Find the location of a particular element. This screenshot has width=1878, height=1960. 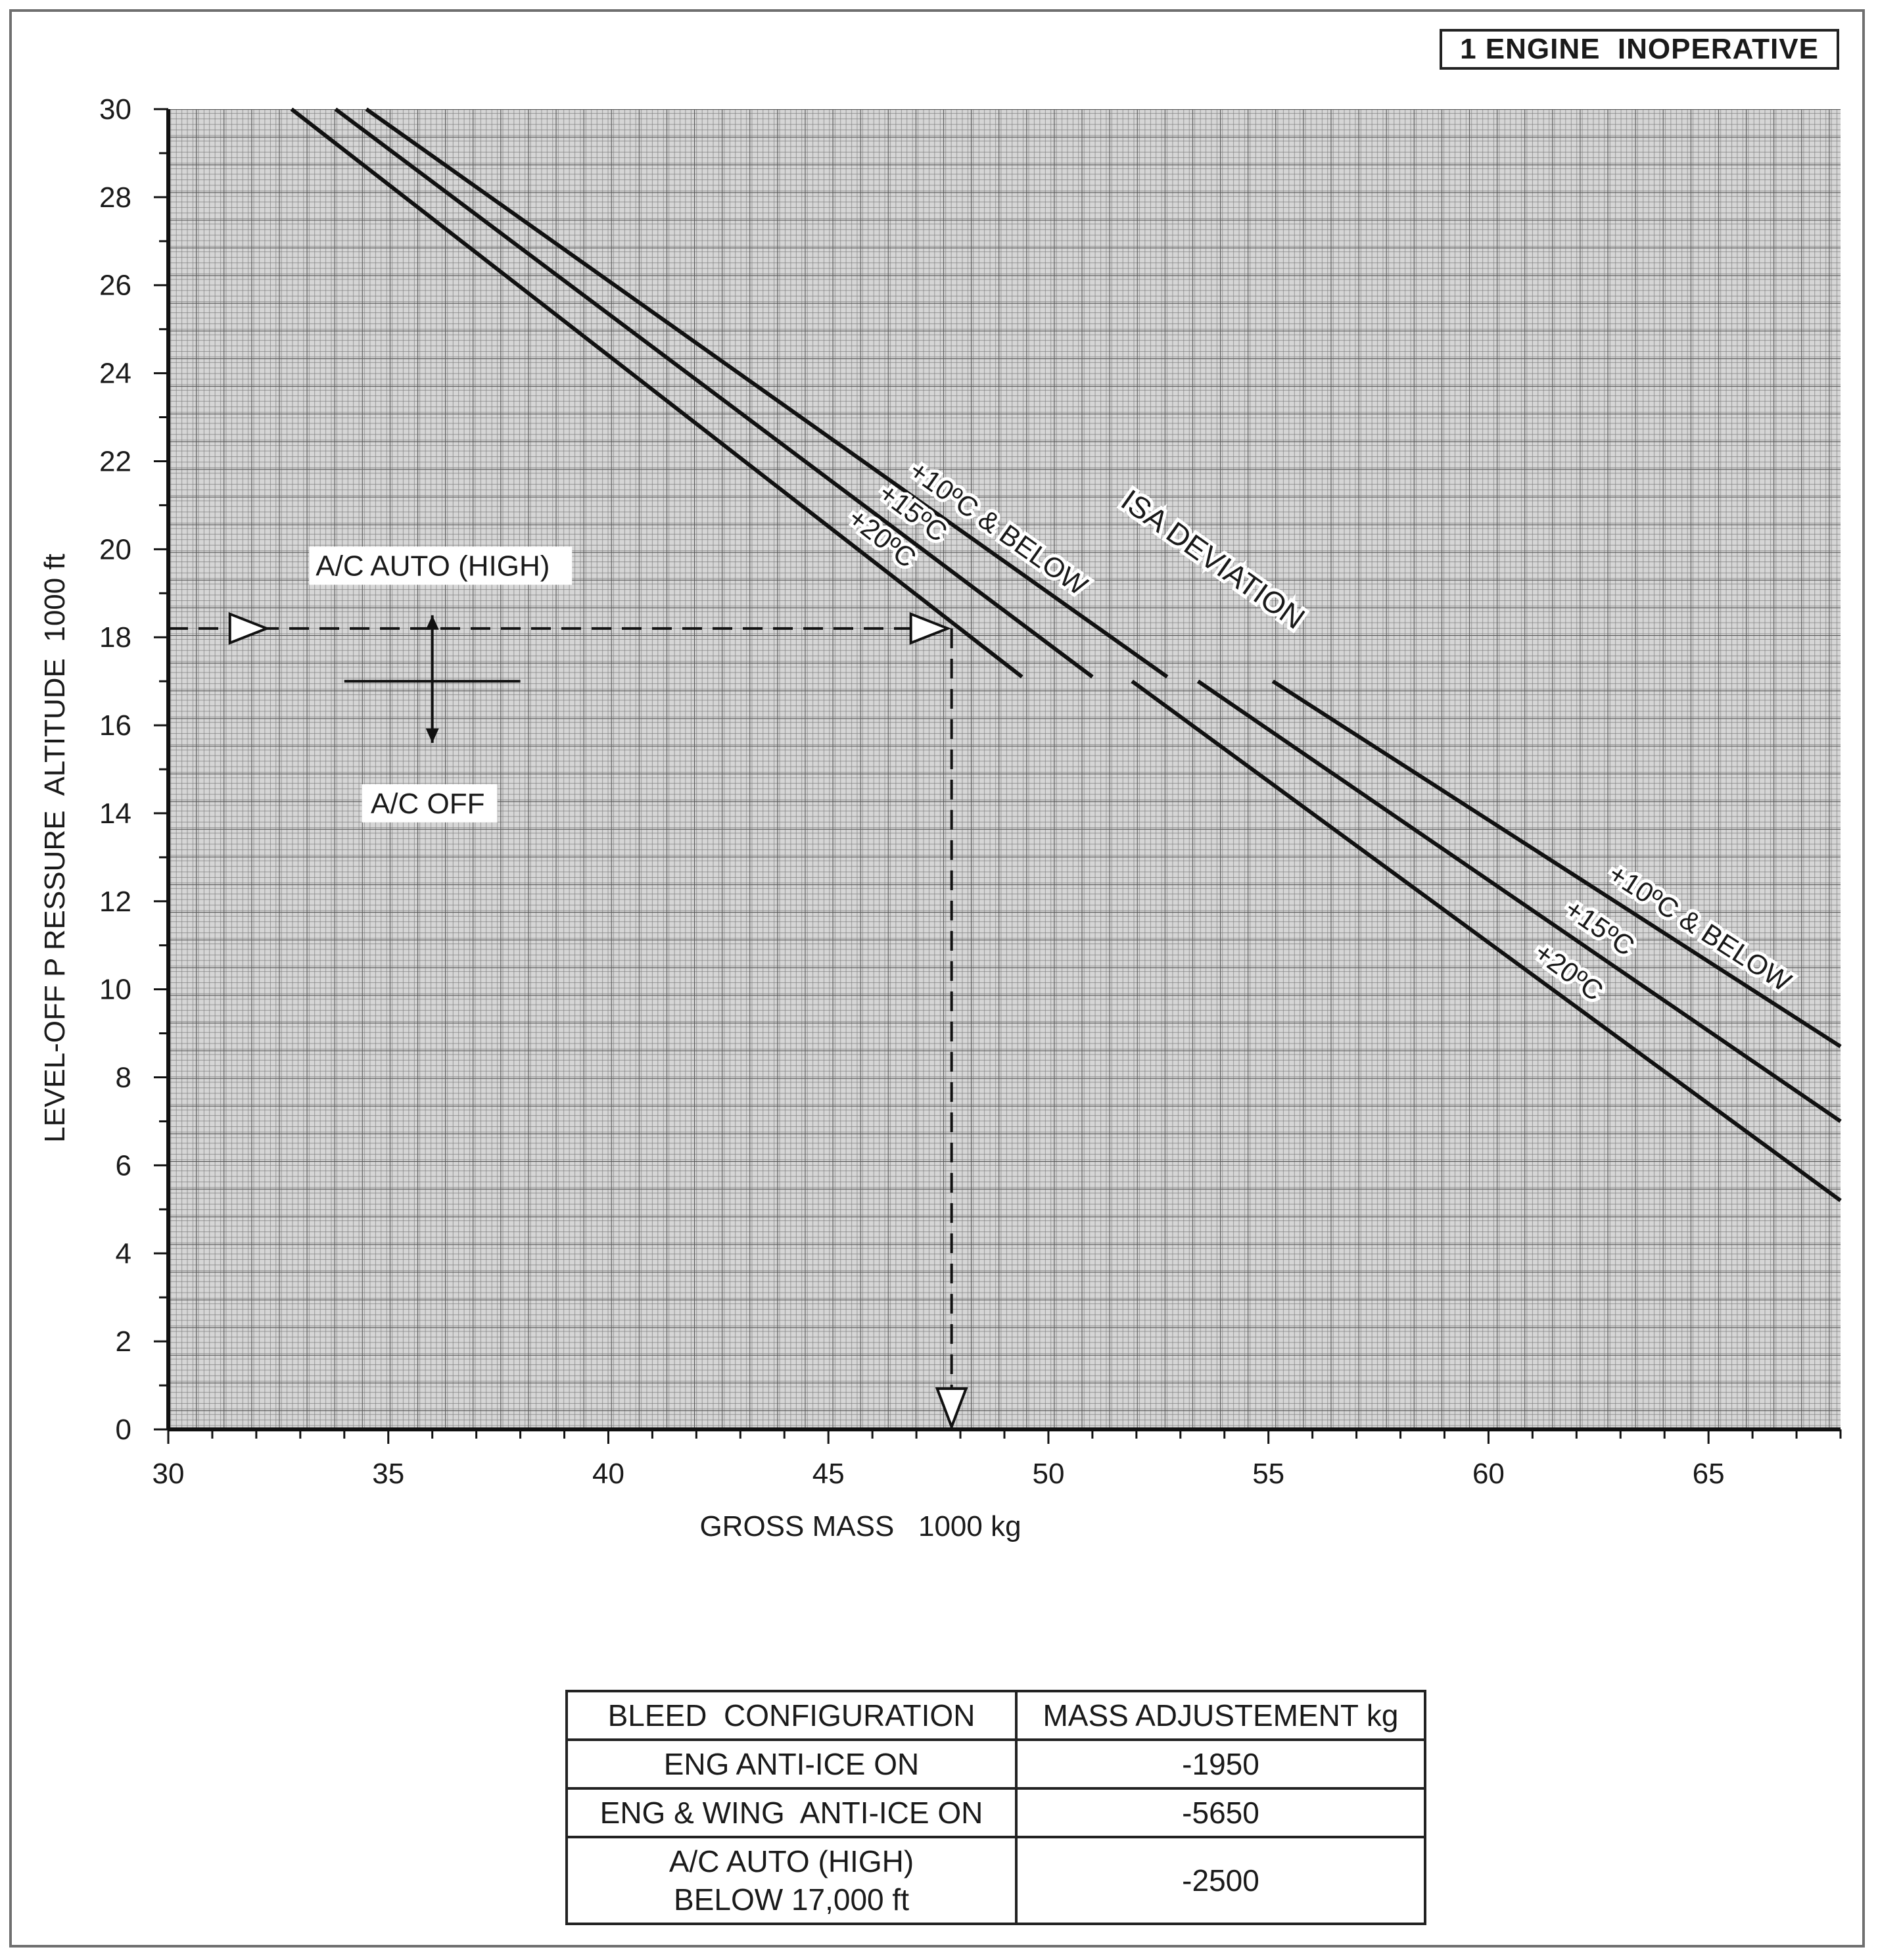

x-tick-label: 45 is located at coordinates (828, 1474).